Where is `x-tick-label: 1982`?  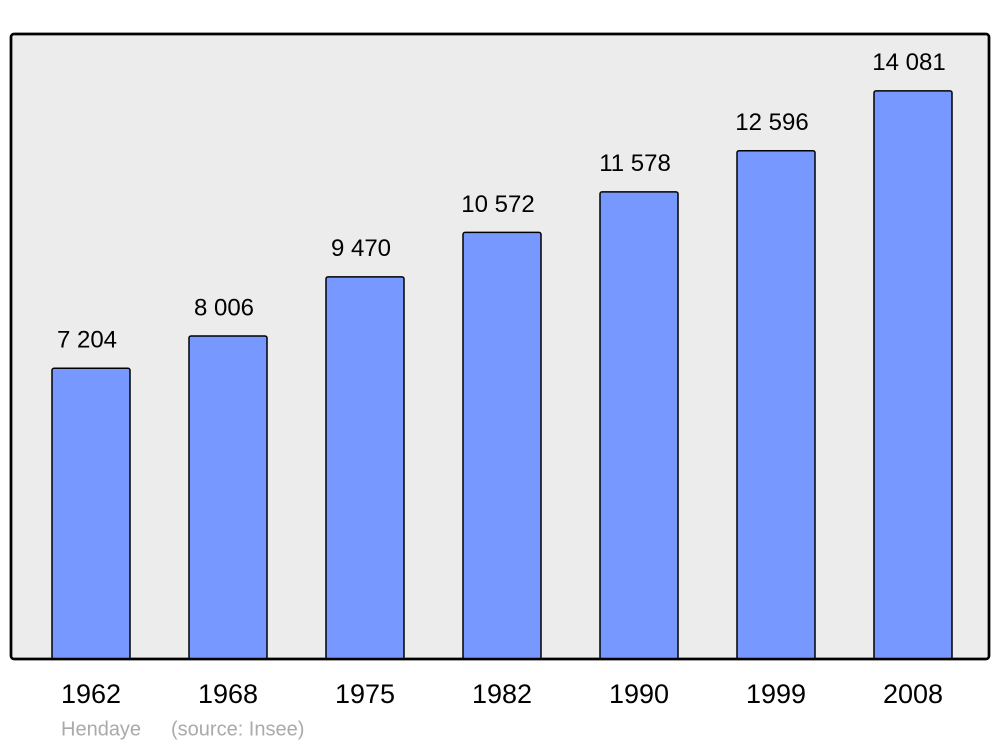 x-tick-label: 1982 is located at coordinates (502, 694).